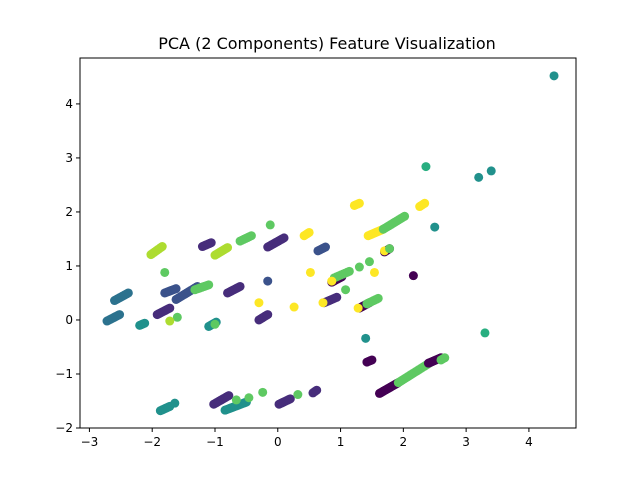 The height and width of the screenshot is (480, 640). I want to click on chart-title: PCA (2 Components) Feature Visualization, so click(327, 43).